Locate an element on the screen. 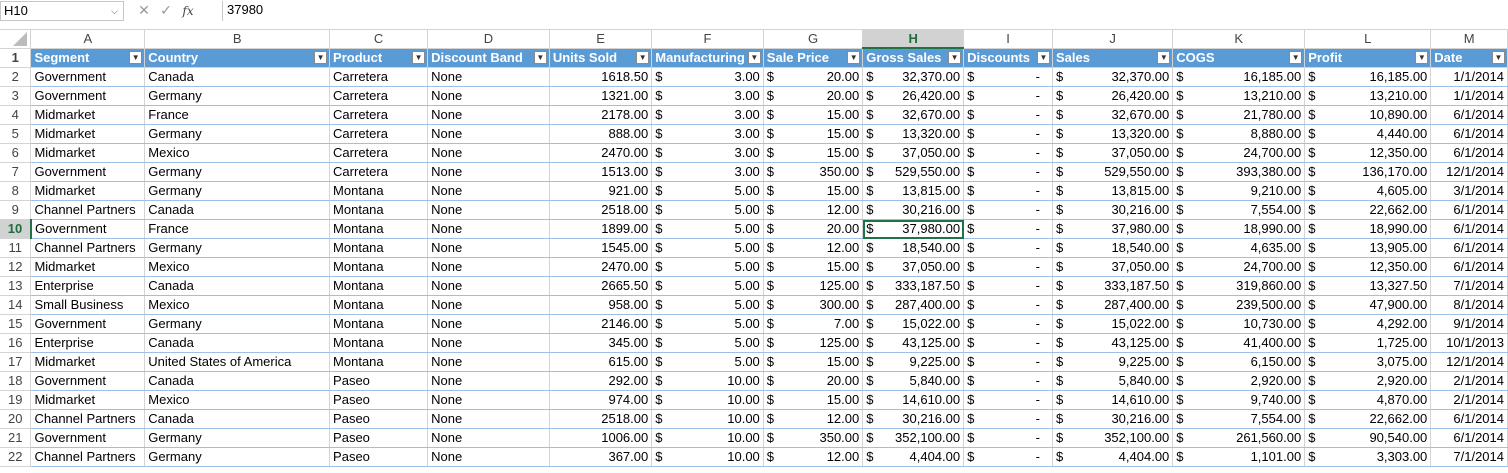 The image size is (1508, 473). cell: $30,216.00 is located at coordinates (1113, 419).